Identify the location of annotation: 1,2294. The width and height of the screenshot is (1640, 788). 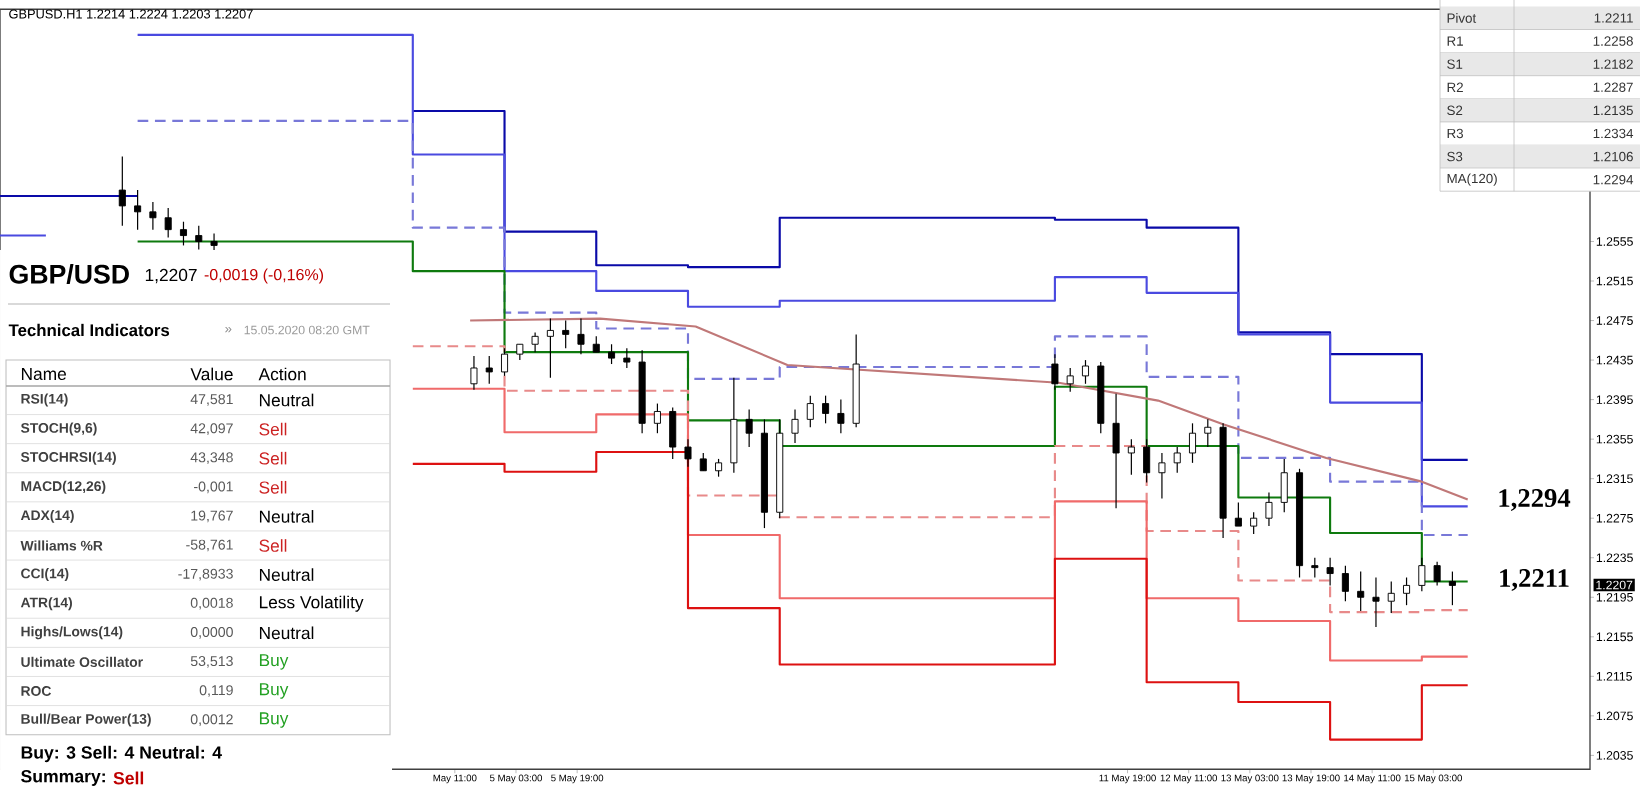
(1535, 500).